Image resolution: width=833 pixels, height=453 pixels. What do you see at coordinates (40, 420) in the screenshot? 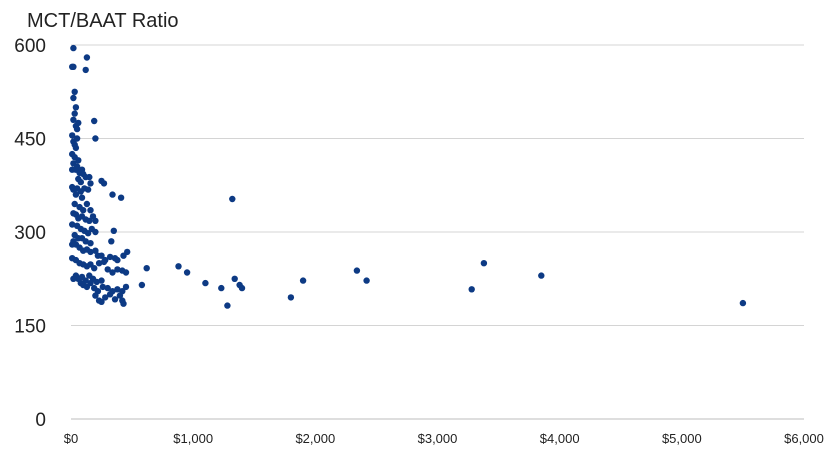
I see `y-tick-label: 0` at bounding box center [40, 420].